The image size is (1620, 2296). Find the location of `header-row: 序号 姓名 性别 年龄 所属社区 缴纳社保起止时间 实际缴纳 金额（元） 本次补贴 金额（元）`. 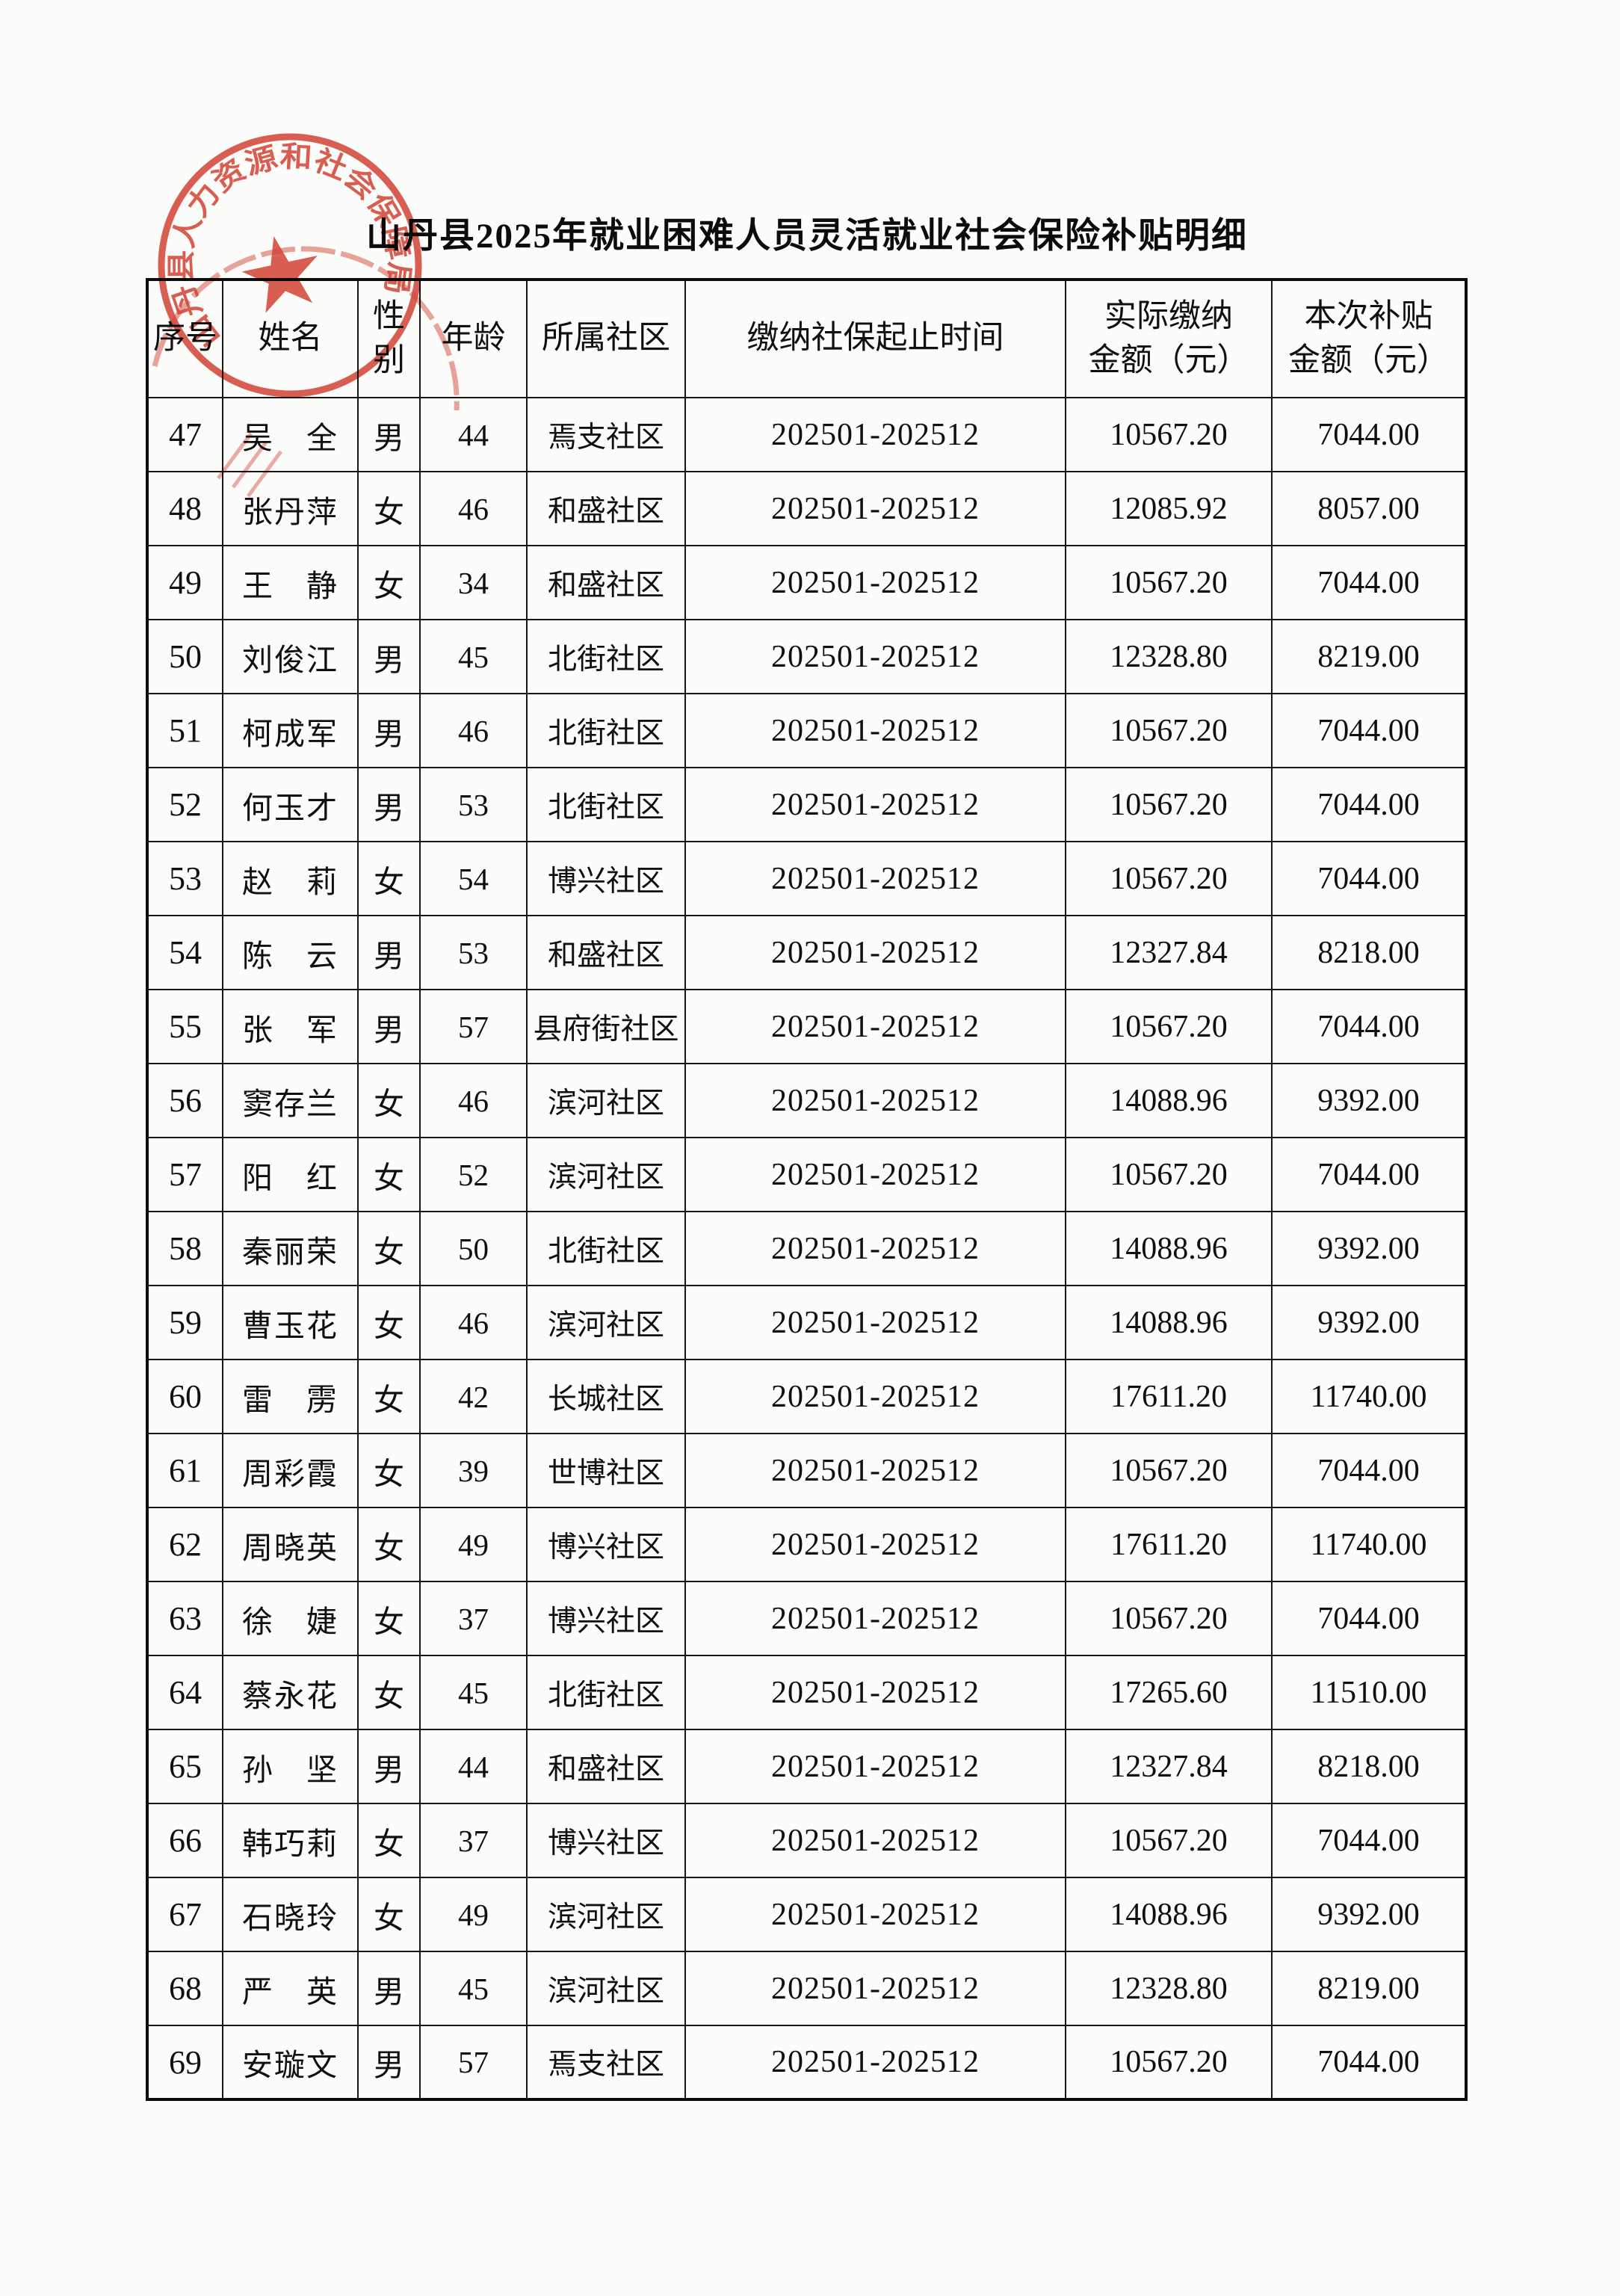

header-row: 序号 姓名 性别 年龄 所属社区 缴纳社保起止时间 实际缴纳 金额（元） 本次补贴 金额（元） is located at coordinates (806, 339).